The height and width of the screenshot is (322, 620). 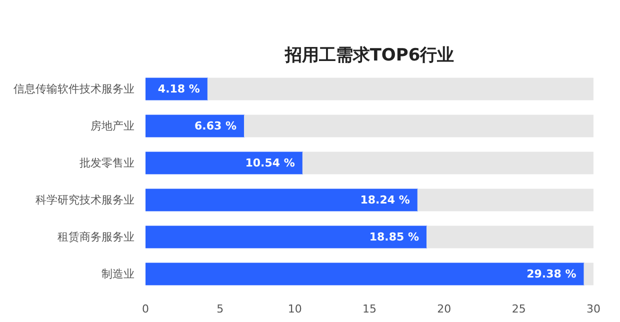 What do you see at coordinates (220, 309) in the screenshot?
I see `x-tick-label: 5` at bounding box center [220, 309].